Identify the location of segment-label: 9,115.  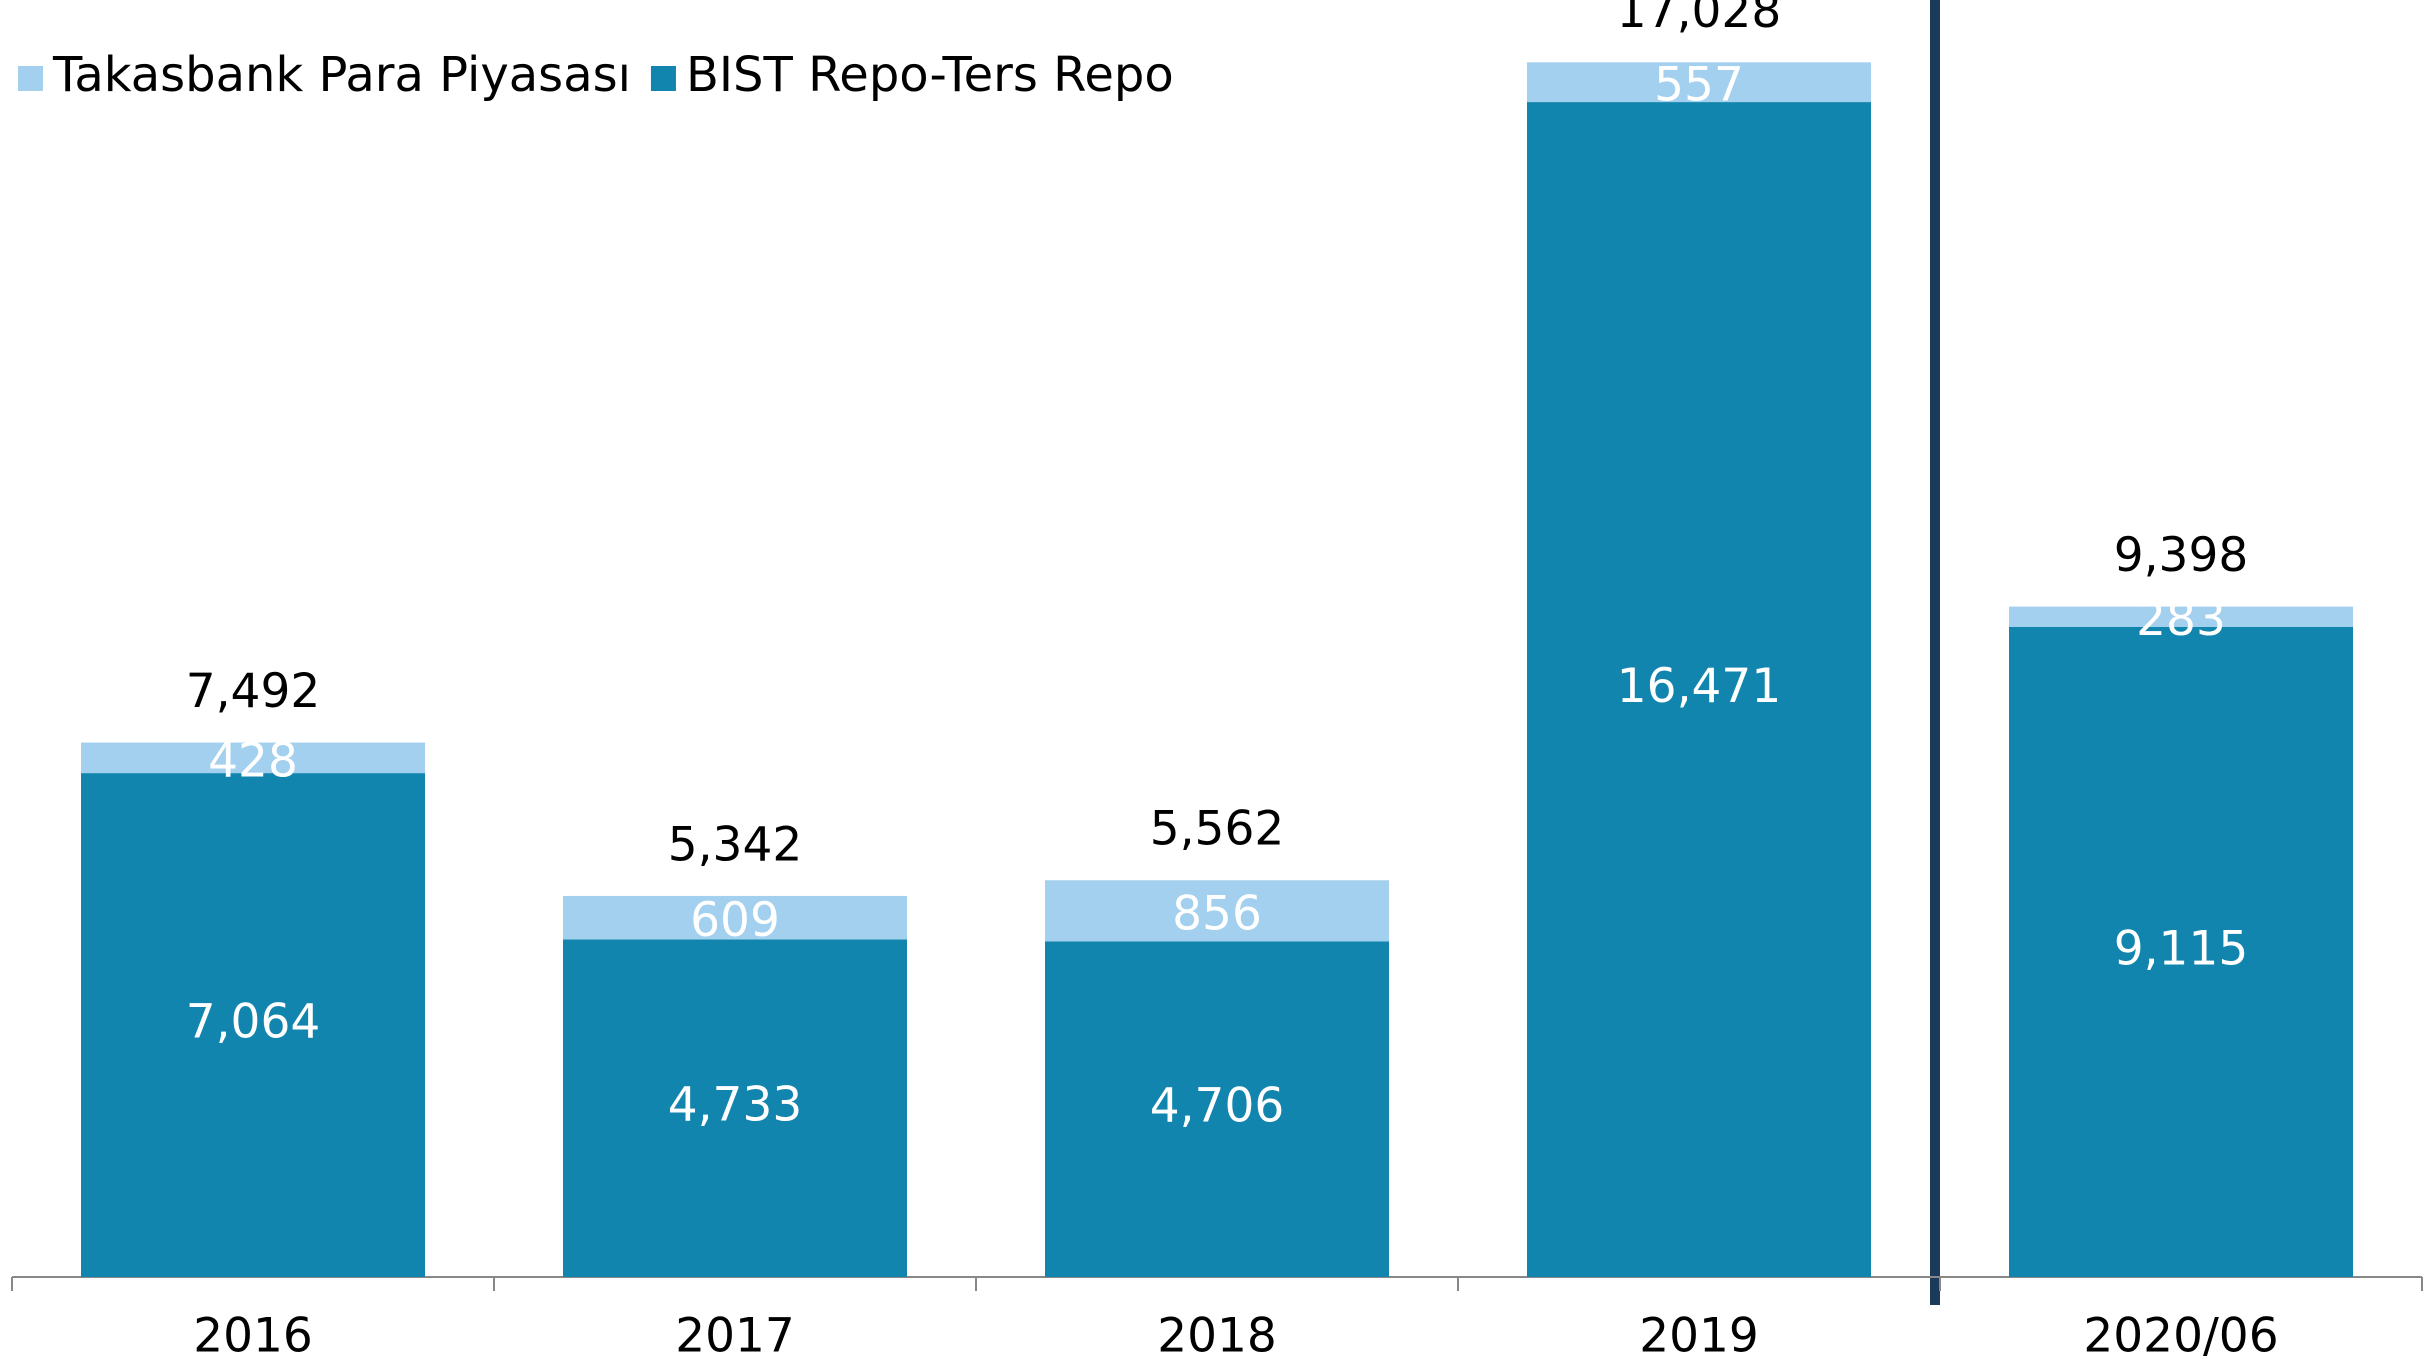
(2181, 948).